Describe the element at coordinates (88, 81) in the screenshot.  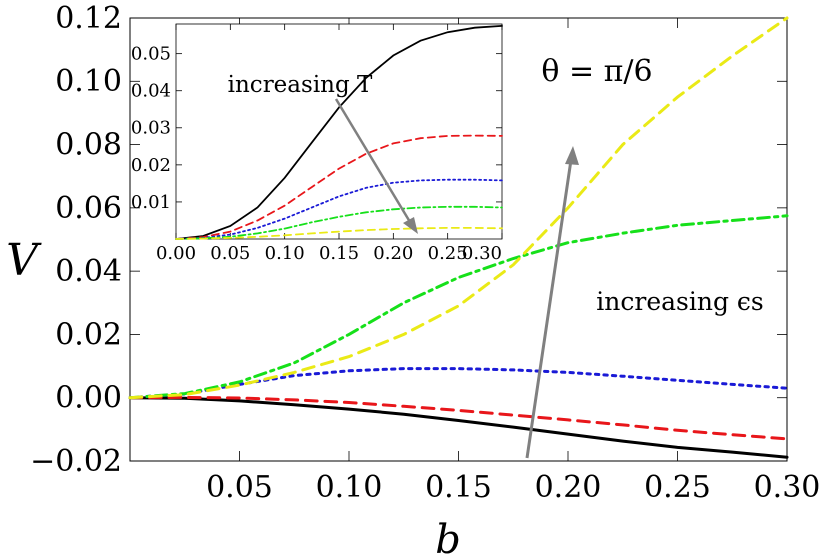
I see `main-y-tick-label: 0.10` at that location.